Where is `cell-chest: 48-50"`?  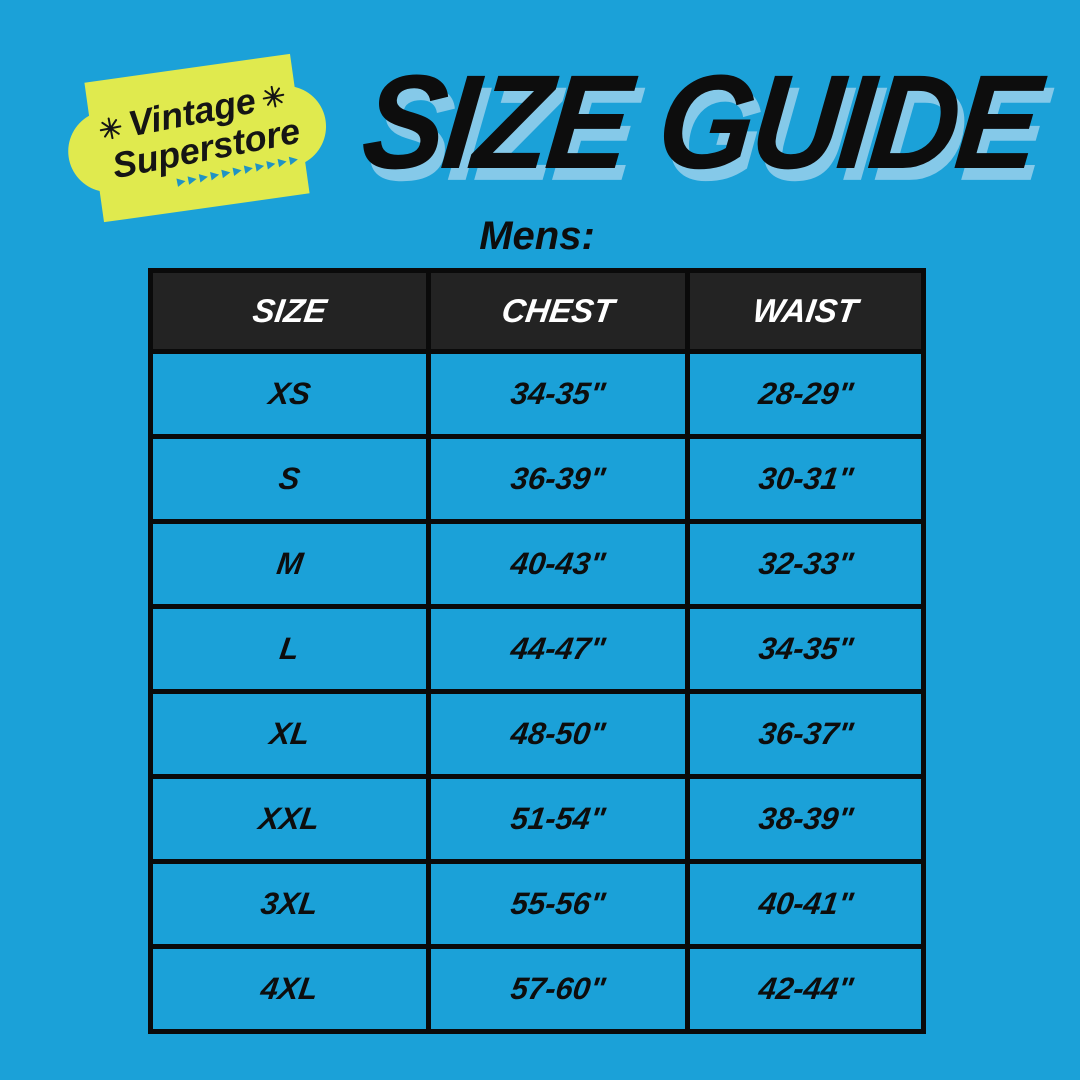
cell-chest: 48-50" is located at coordinates (558, 734).